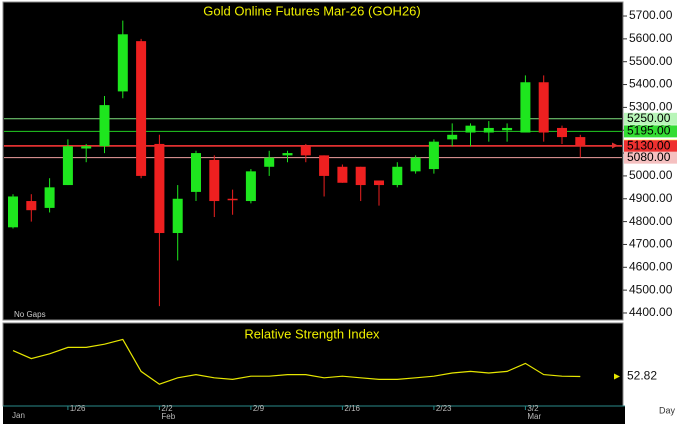  What do you see at coordinates (312, 333) in the screenshot?
I see `rsi-title: Relative Strength Index` at bounding box center [312, 333].